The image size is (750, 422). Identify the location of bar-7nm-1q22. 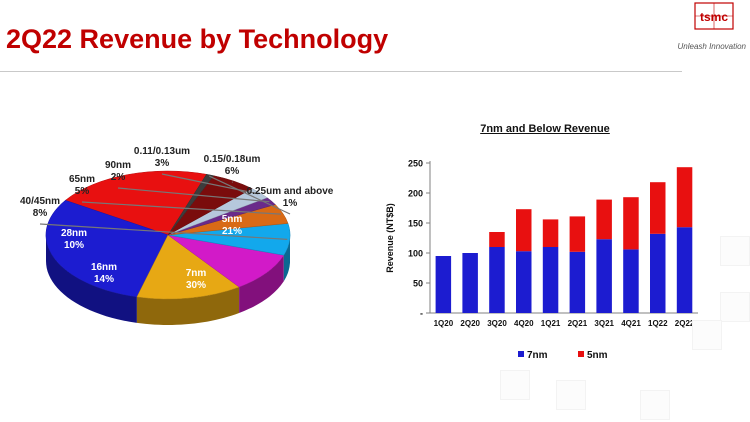
(658, 273).